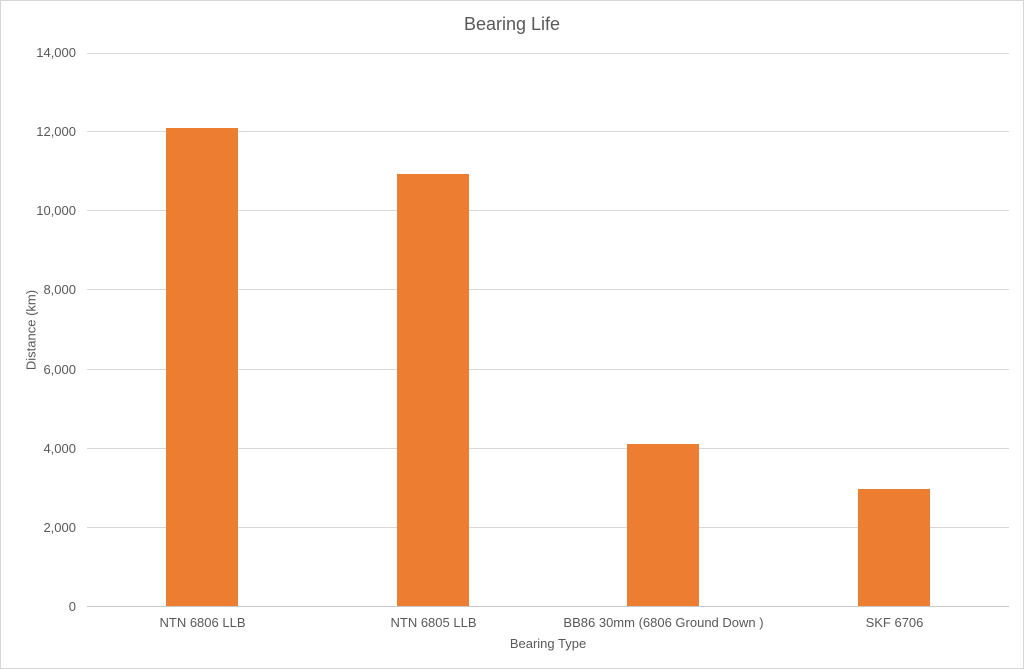 Image resolution: width=1024 pixels, height=669 pixels. I want to click on x-tick-label: SKF 6706, so click(894, 622).